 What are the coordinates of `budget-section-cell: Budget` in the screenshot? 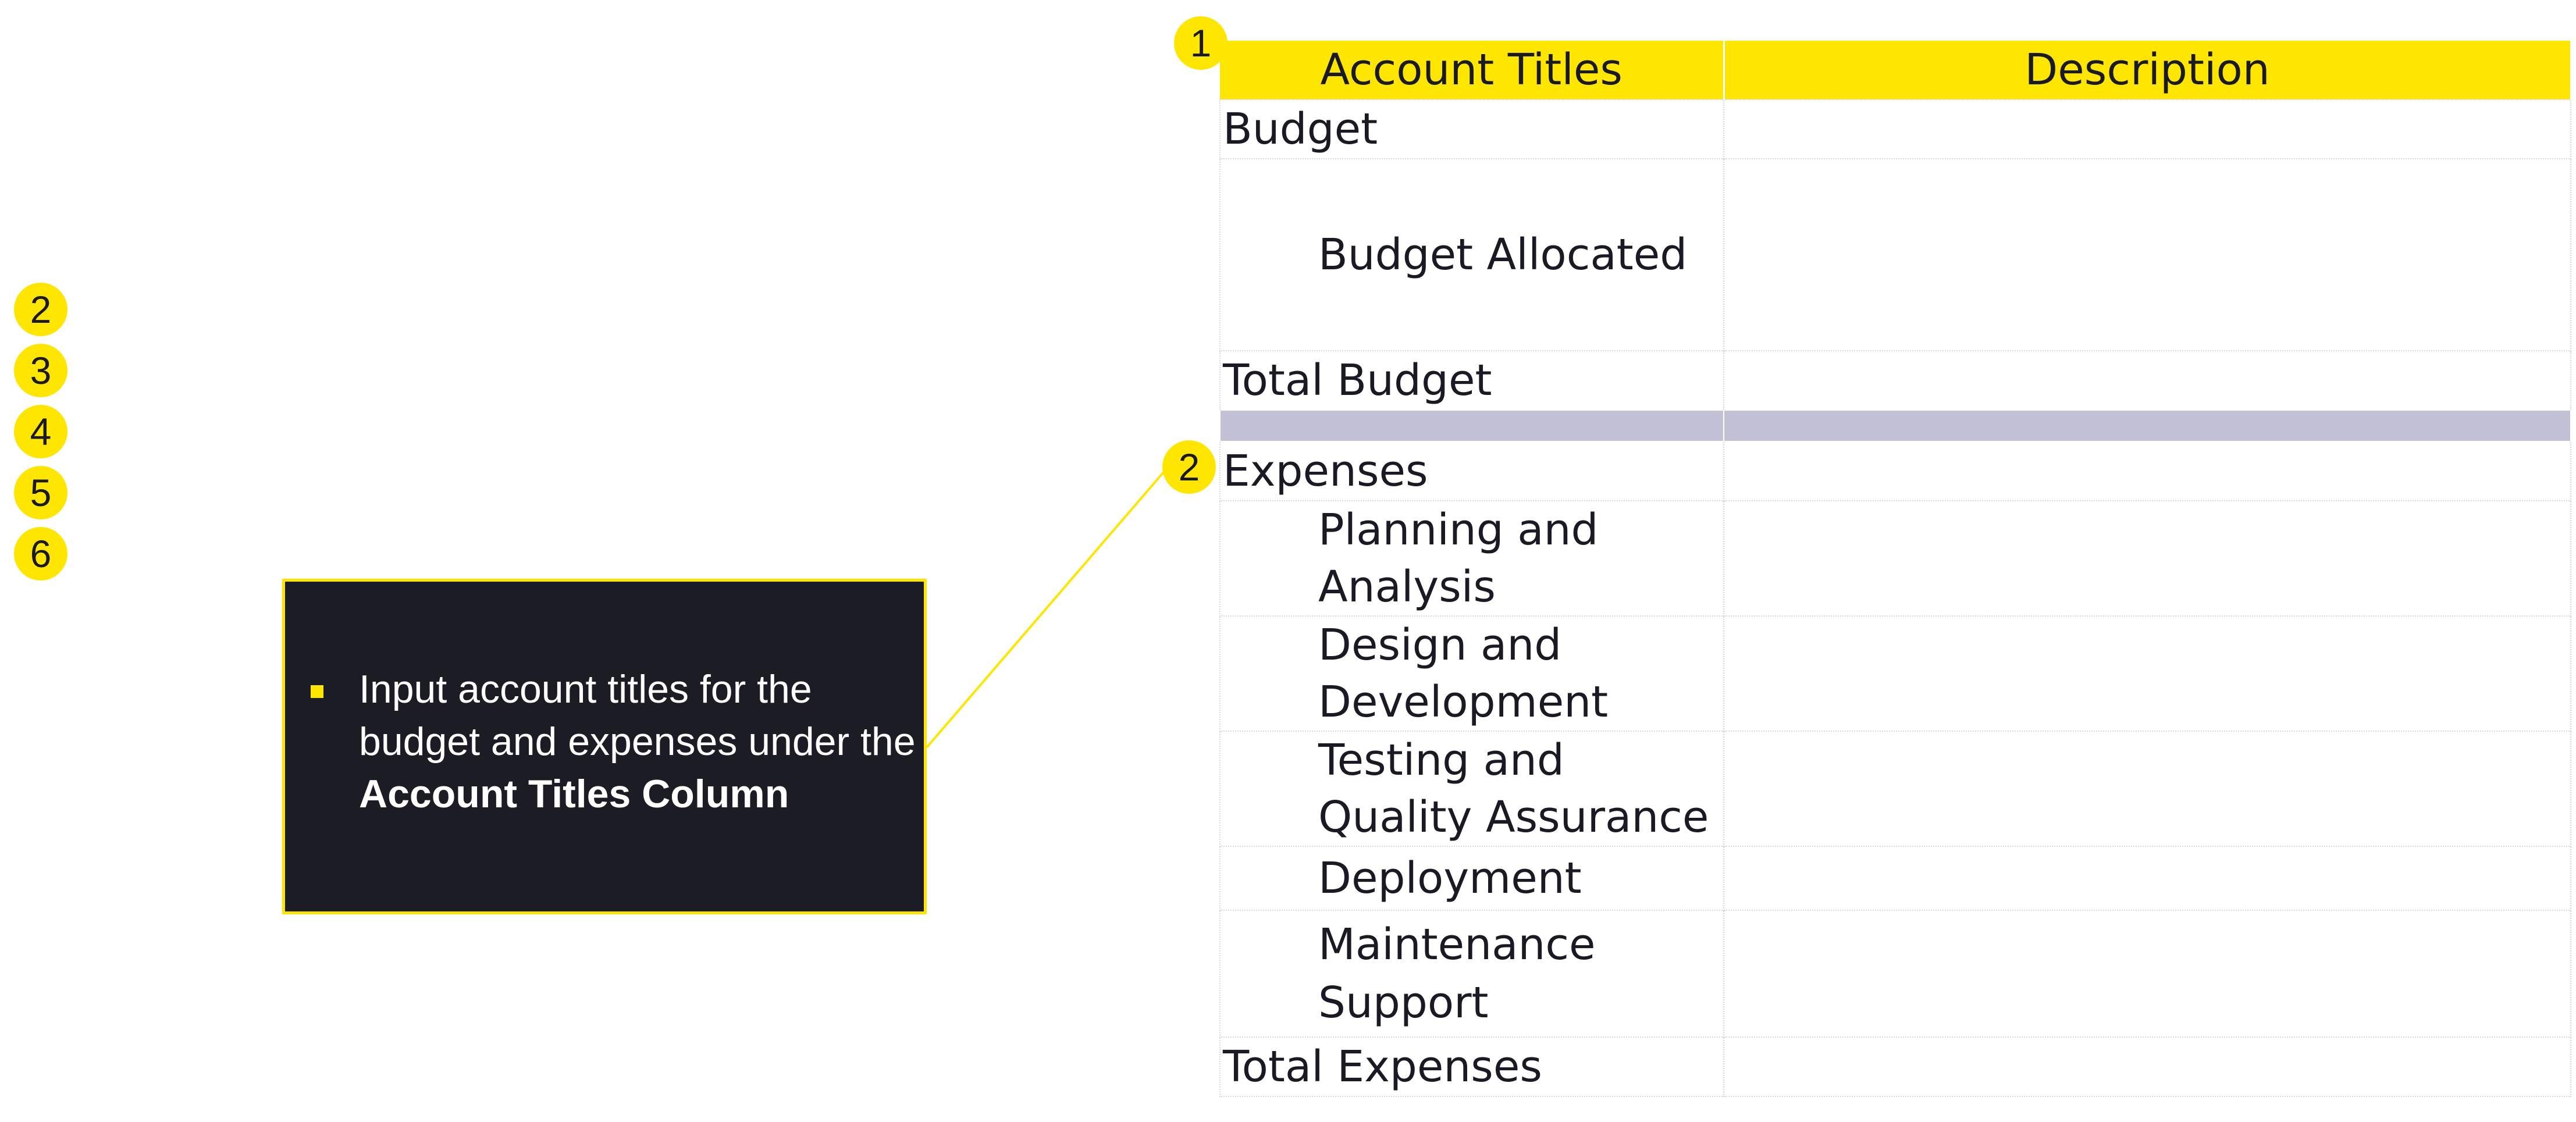 It's located at (1471, 129).